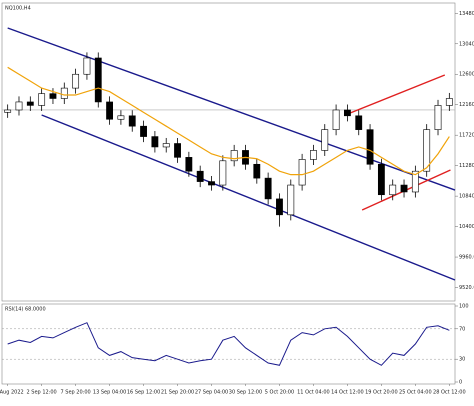 This screenshot has height=406, width=474. Describe the element at coordinates (245, 393) in the screenshot. I see `x-tick-label: 30 Sep 12:00` at that location.